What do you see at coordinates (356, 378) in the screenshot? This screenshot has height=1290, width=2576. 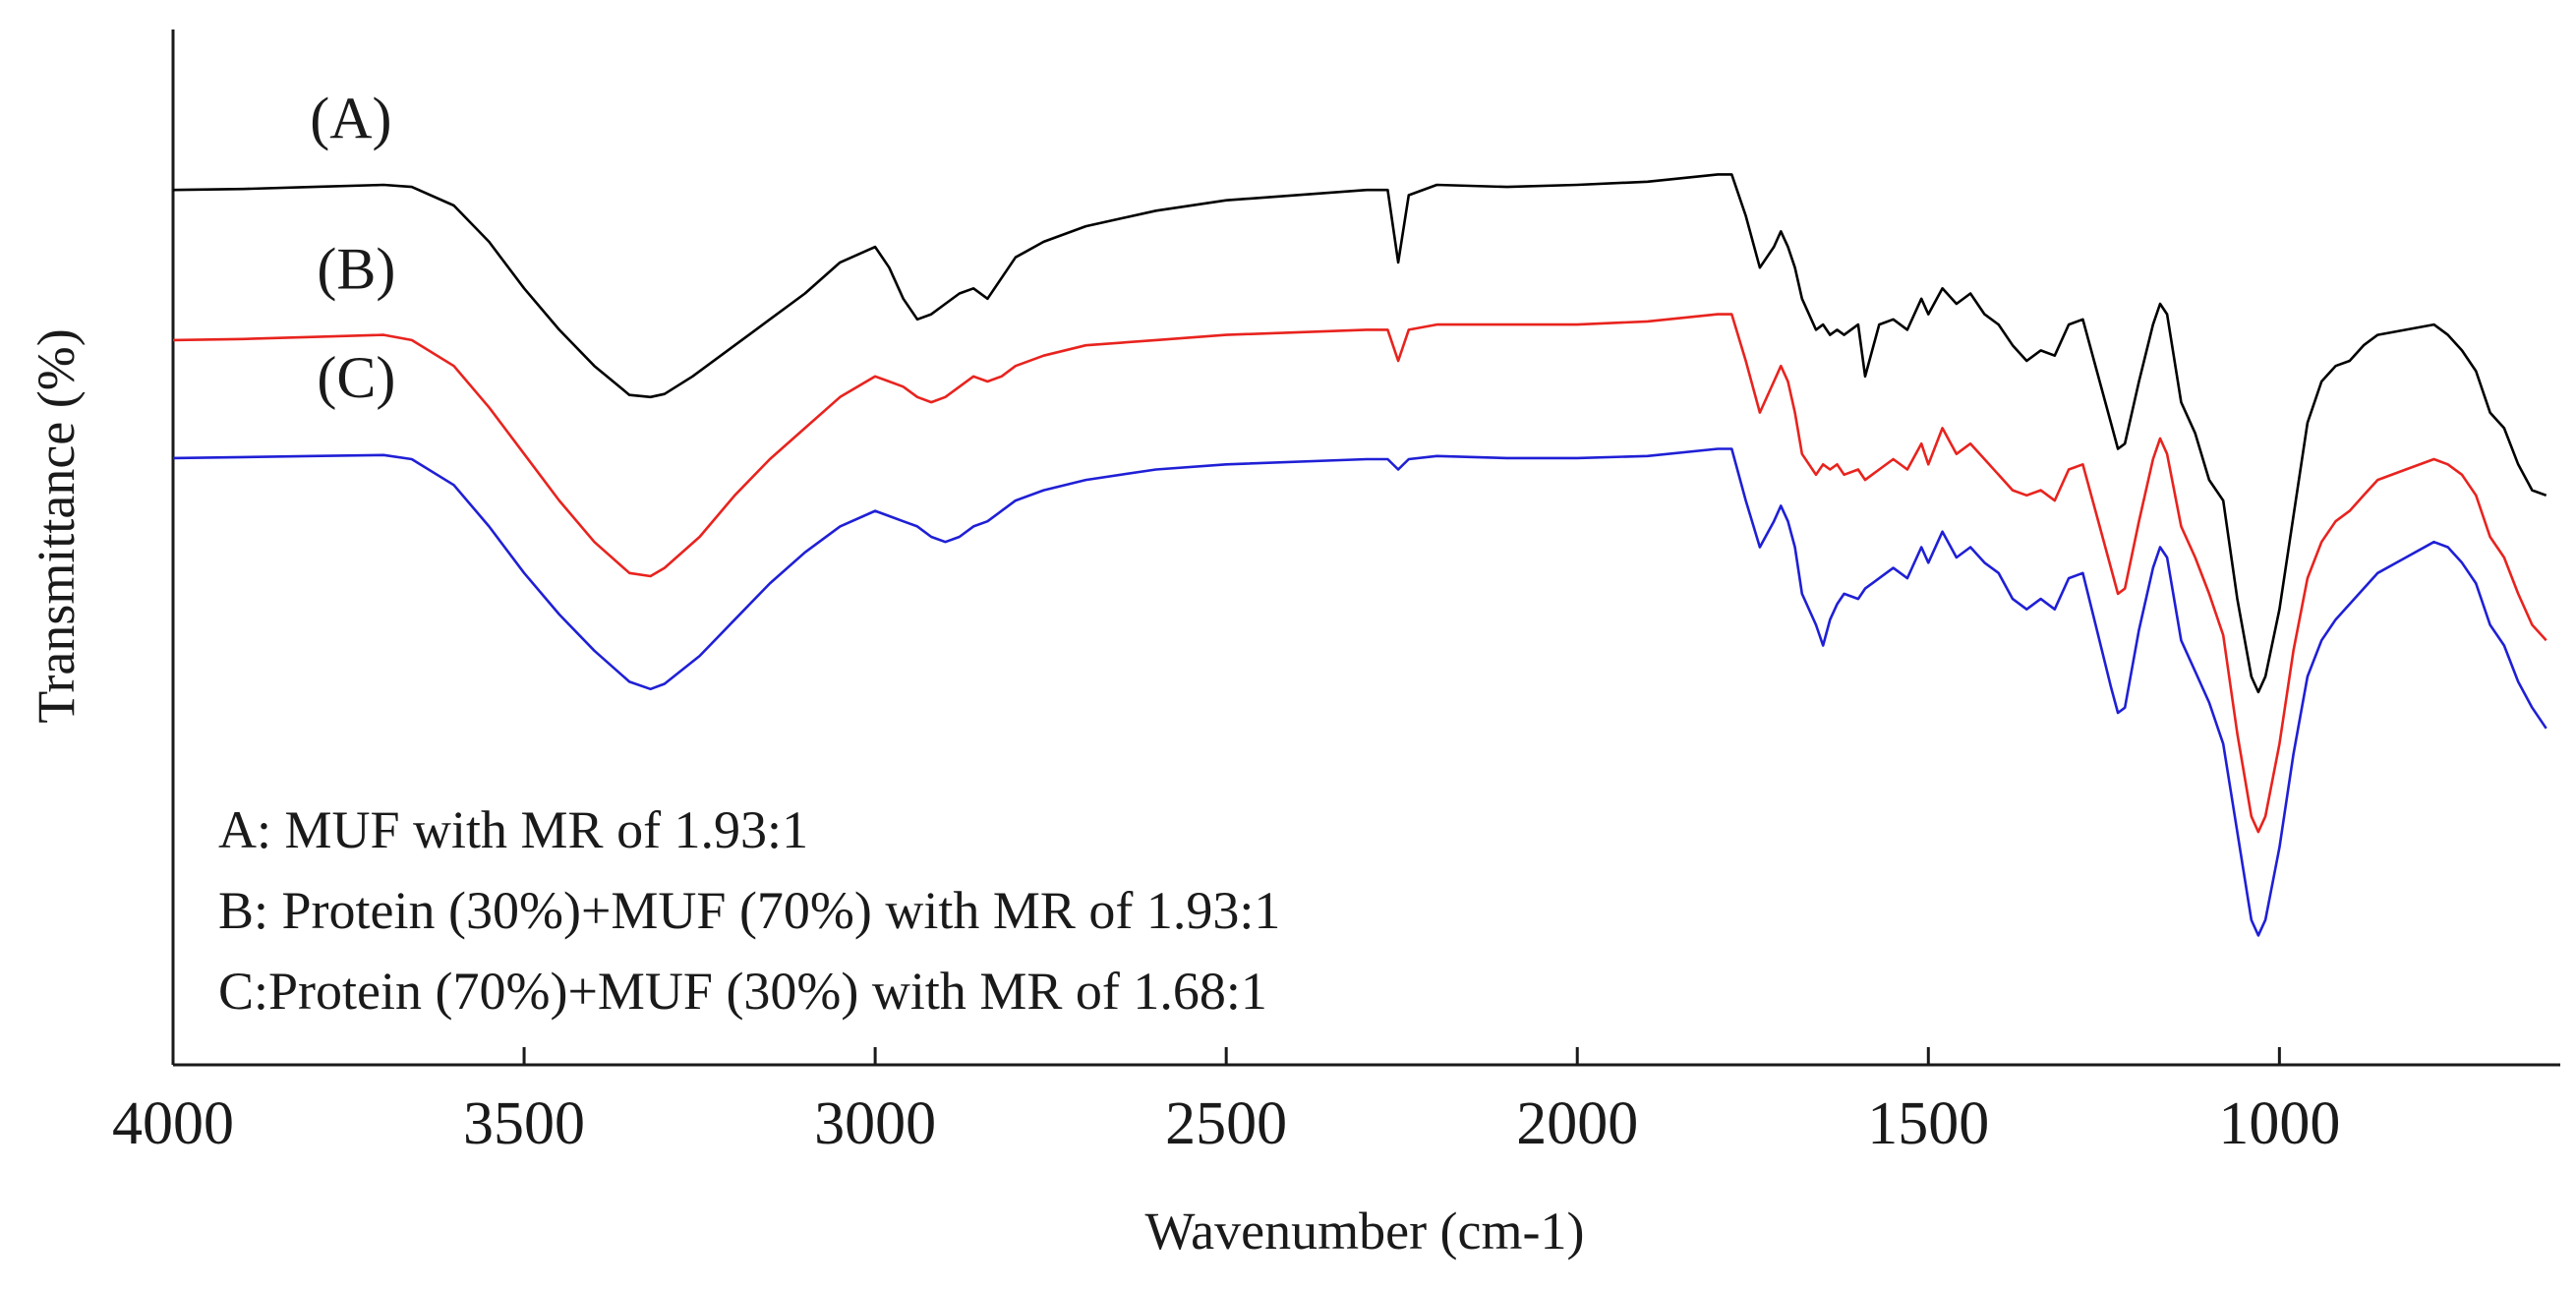 I see `curve-label-c: (C)` at bounding box center [356, 378].